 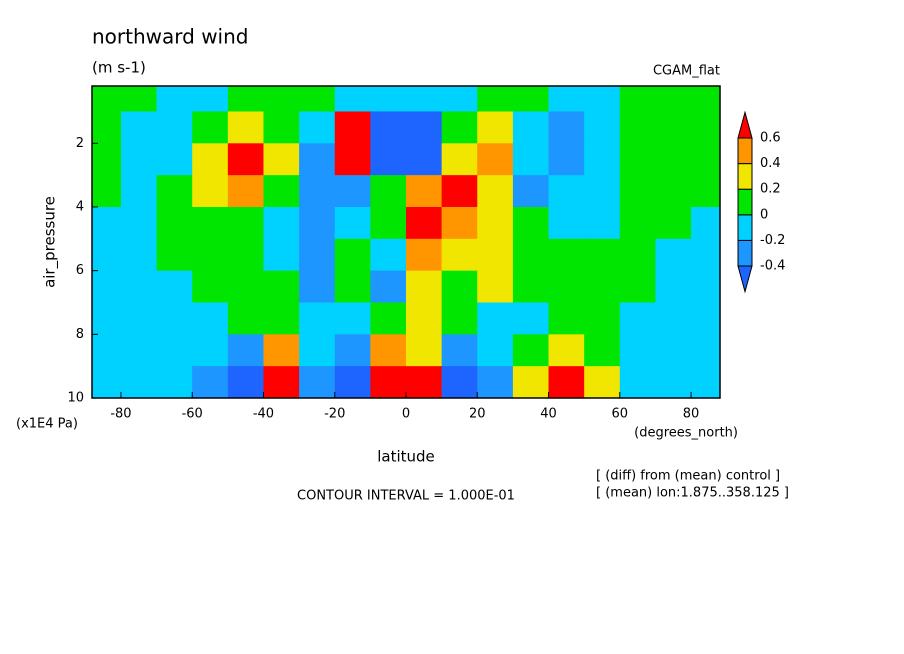 What do you see at coordinates (80, 334) in the screenshot?
I see `y-tick-label: 8` at bounding box center [80, 334].